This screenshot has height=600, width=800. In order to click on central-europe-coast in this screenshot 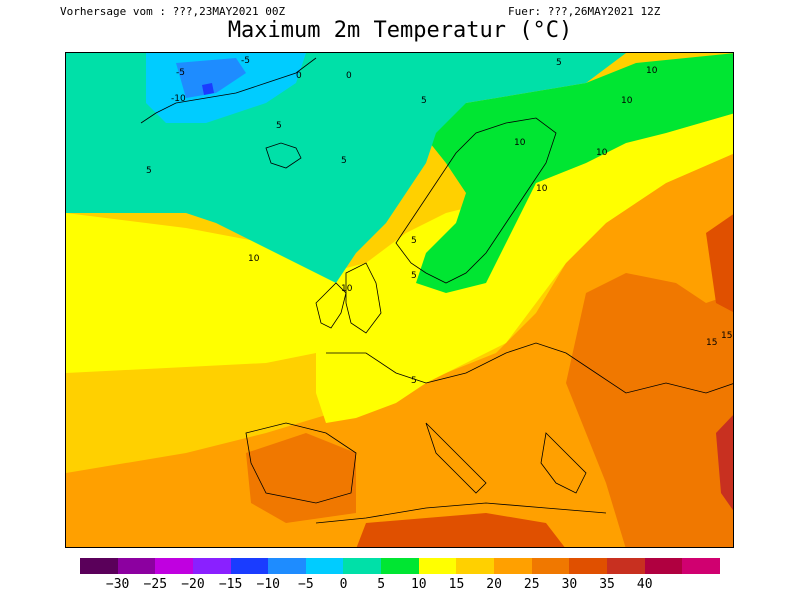, I will do `click(529, 368)`.